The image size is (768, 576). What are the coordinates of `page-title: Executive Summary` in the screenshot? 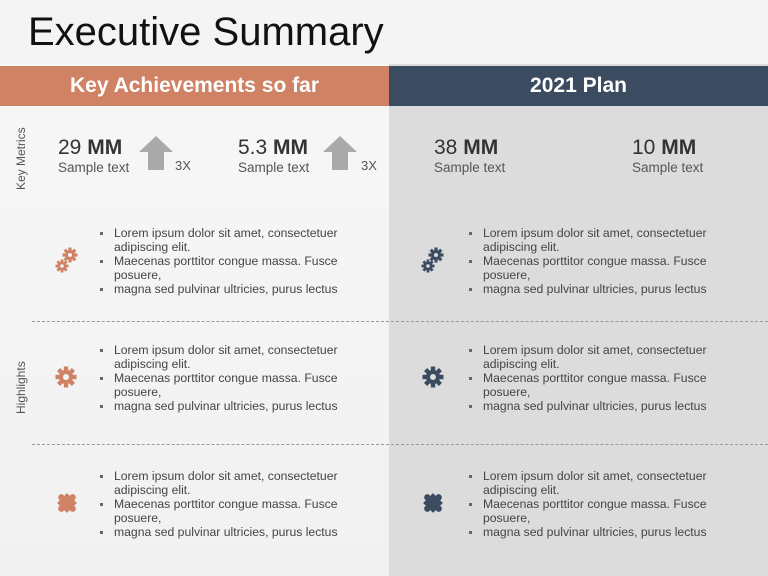 It's located at (206, 32).